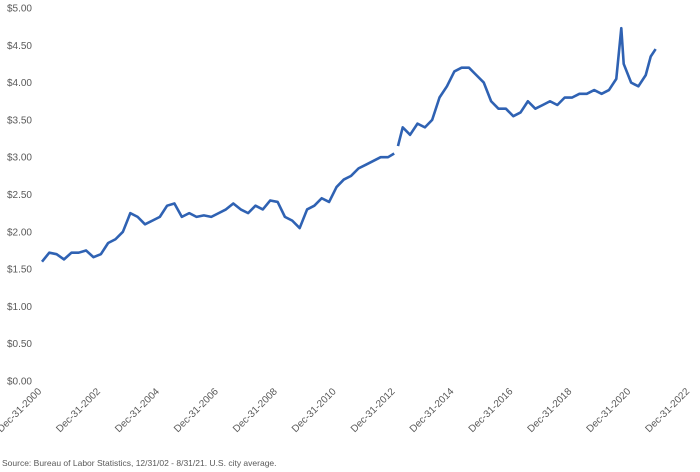 Image resolution: width=700 pixels, height=472 pixels. What do you see at coordinates (314, 410) in the screenshot?
I see `x-tick-label: Dec-31-2010` at bounding box center [314, 410].